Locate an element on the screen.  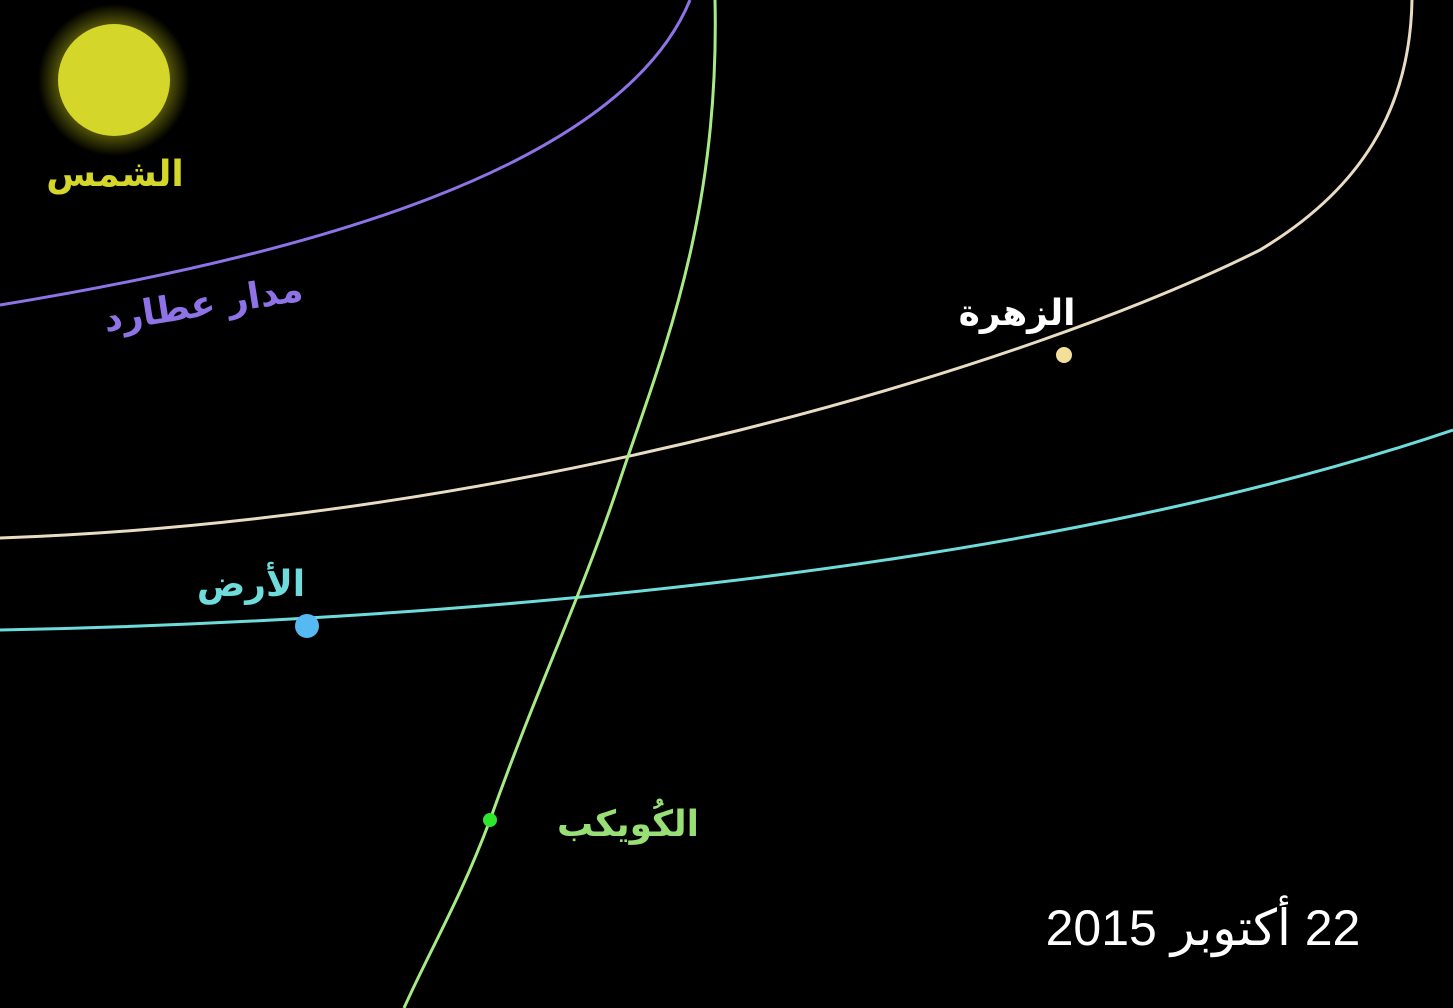
earth-label: الأرض is located at coordinates (251, 583).